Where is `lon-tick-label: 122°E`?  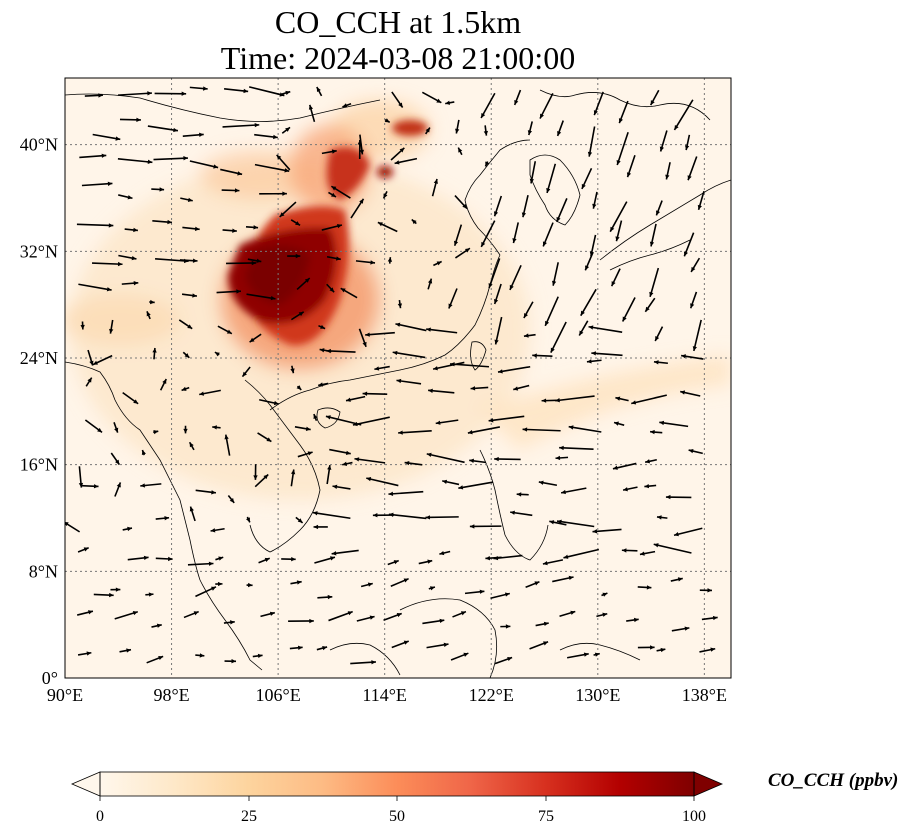 lon-tick-label: 122°E is located at coordinates (491, 695).